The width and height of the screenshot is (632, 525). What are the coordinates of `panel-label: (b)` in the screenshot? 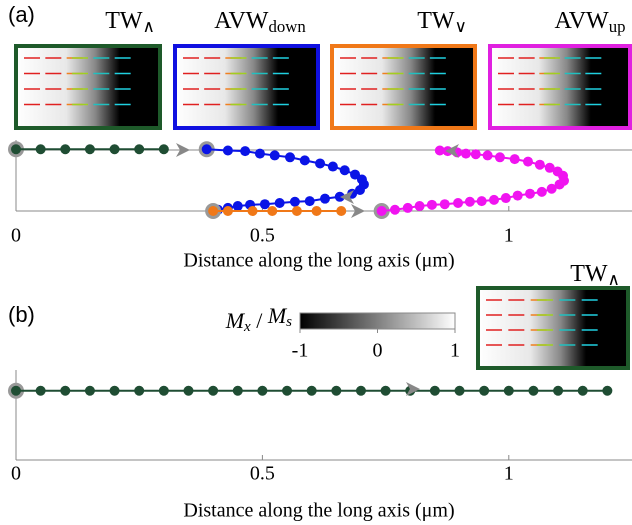 It's located at (21, 314).